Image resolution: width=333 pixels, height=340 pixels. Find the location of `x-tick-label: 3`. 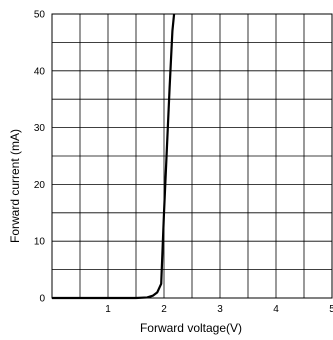

x-tick-label: 3 is located at coordinates (220, 309).